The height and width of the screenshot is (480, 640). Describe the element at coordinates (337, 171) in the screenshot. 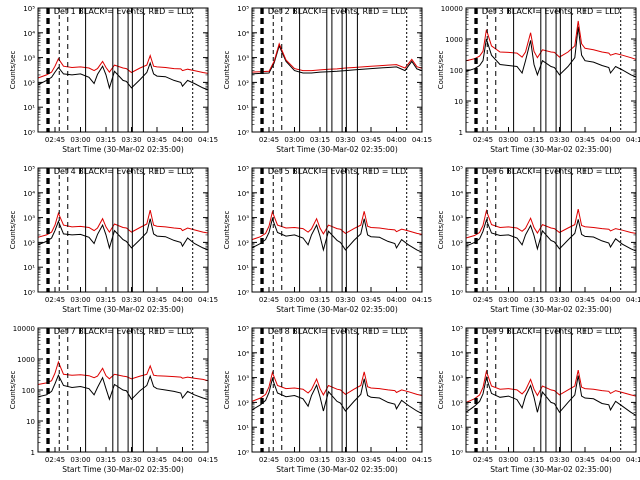

I see `chart-title: Det 5 BLACK = Events, RED = LLD` at that location.